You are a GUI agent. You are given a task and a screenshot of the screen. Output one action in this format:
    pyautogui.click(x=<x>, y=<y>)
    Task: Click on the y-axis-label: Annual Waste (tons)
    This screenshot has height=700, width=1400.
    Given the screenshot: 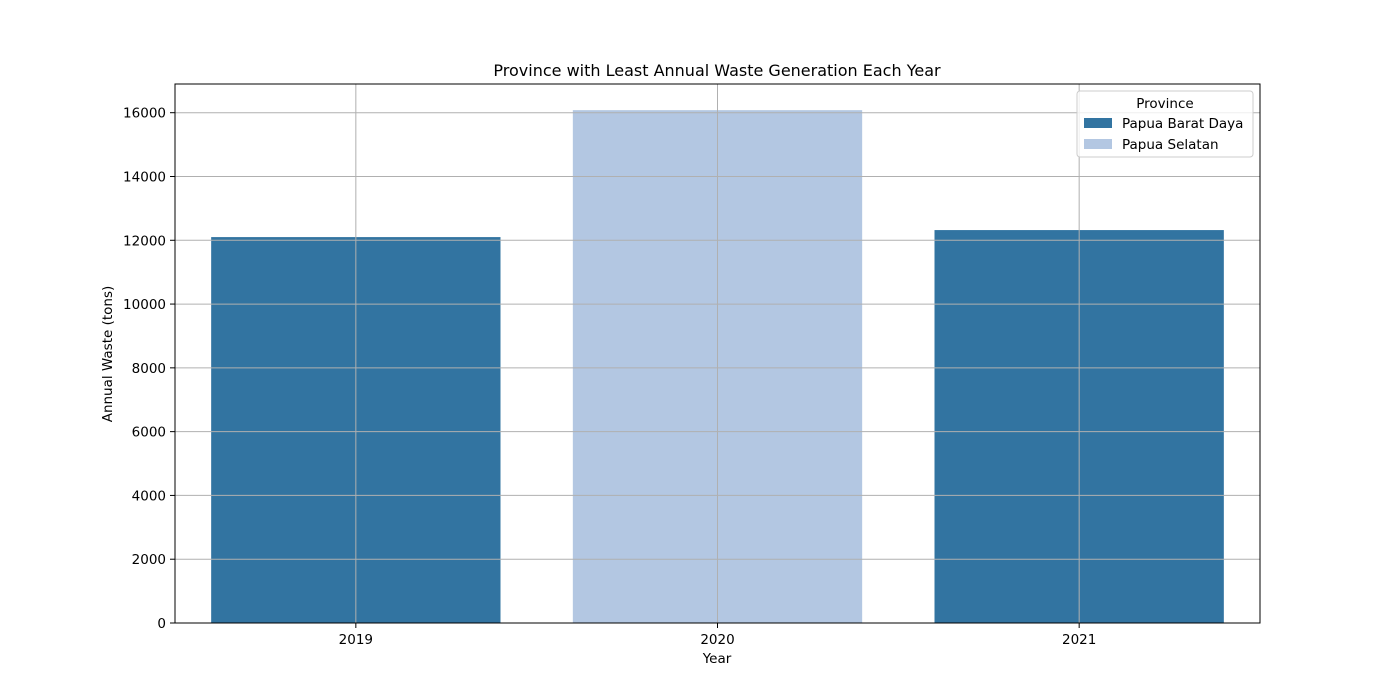 What is the action you would take?
    pyautogui.click(x=108, y=354)
    